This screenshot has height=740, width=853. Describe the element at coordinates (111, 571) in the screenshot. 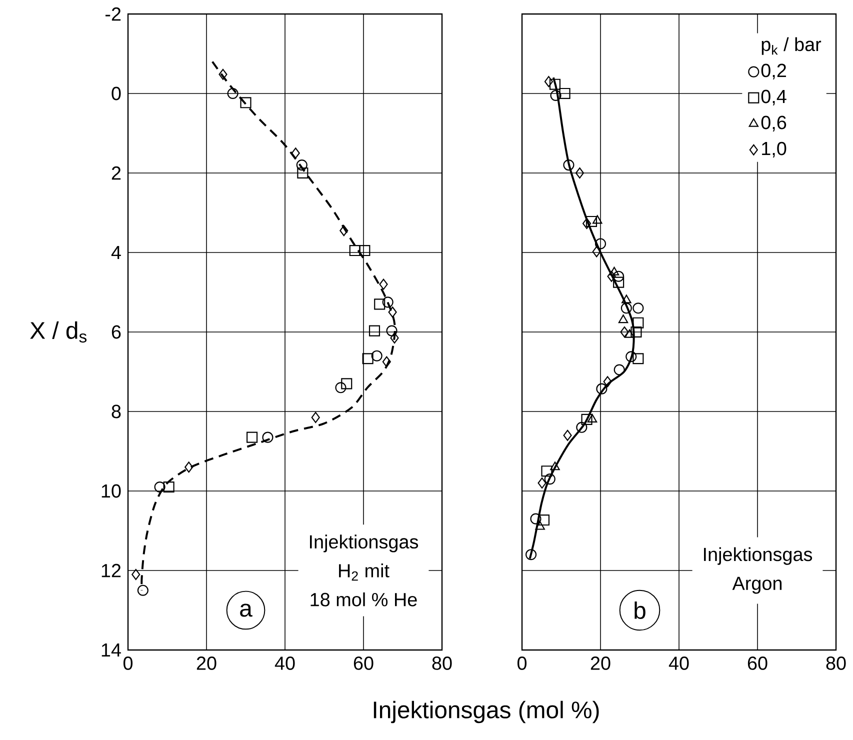

I see `y-tick-label: 12` at that location.